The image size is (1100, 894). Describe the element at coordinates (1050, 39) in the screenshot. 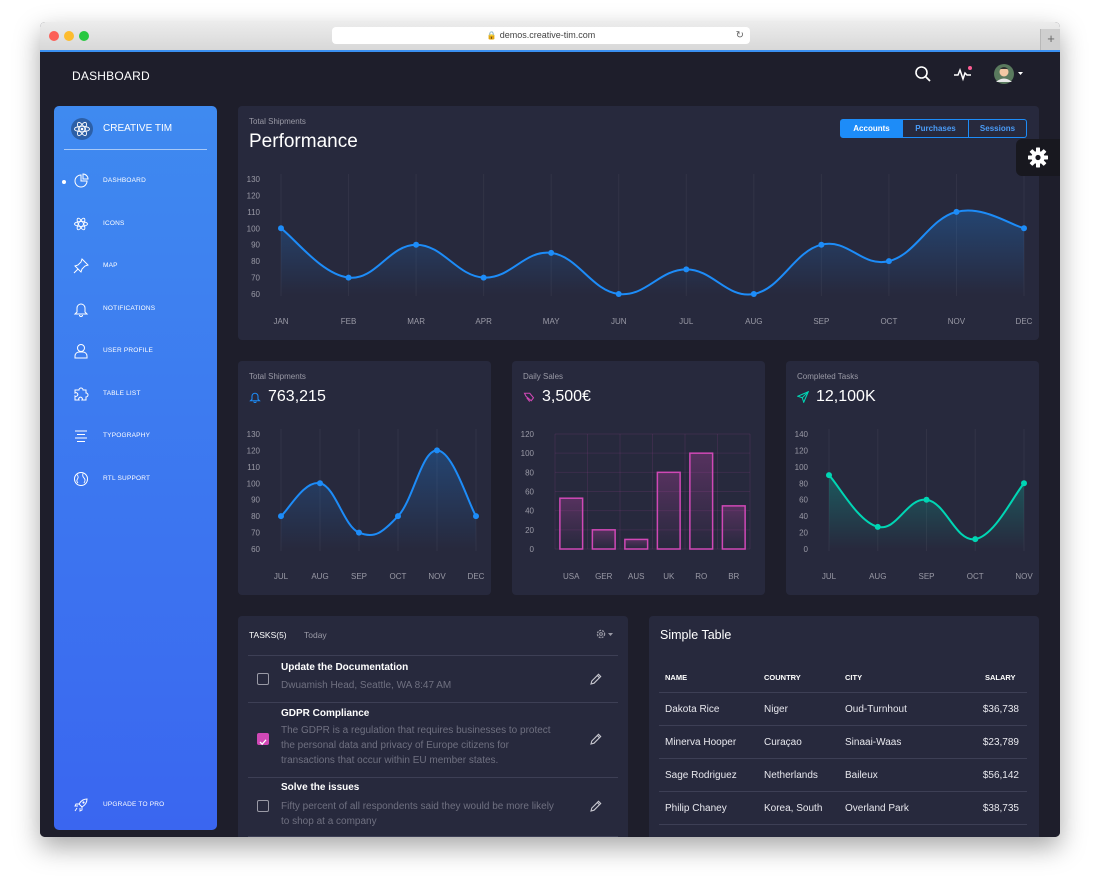

I see `new-tab-button: +` at that location.